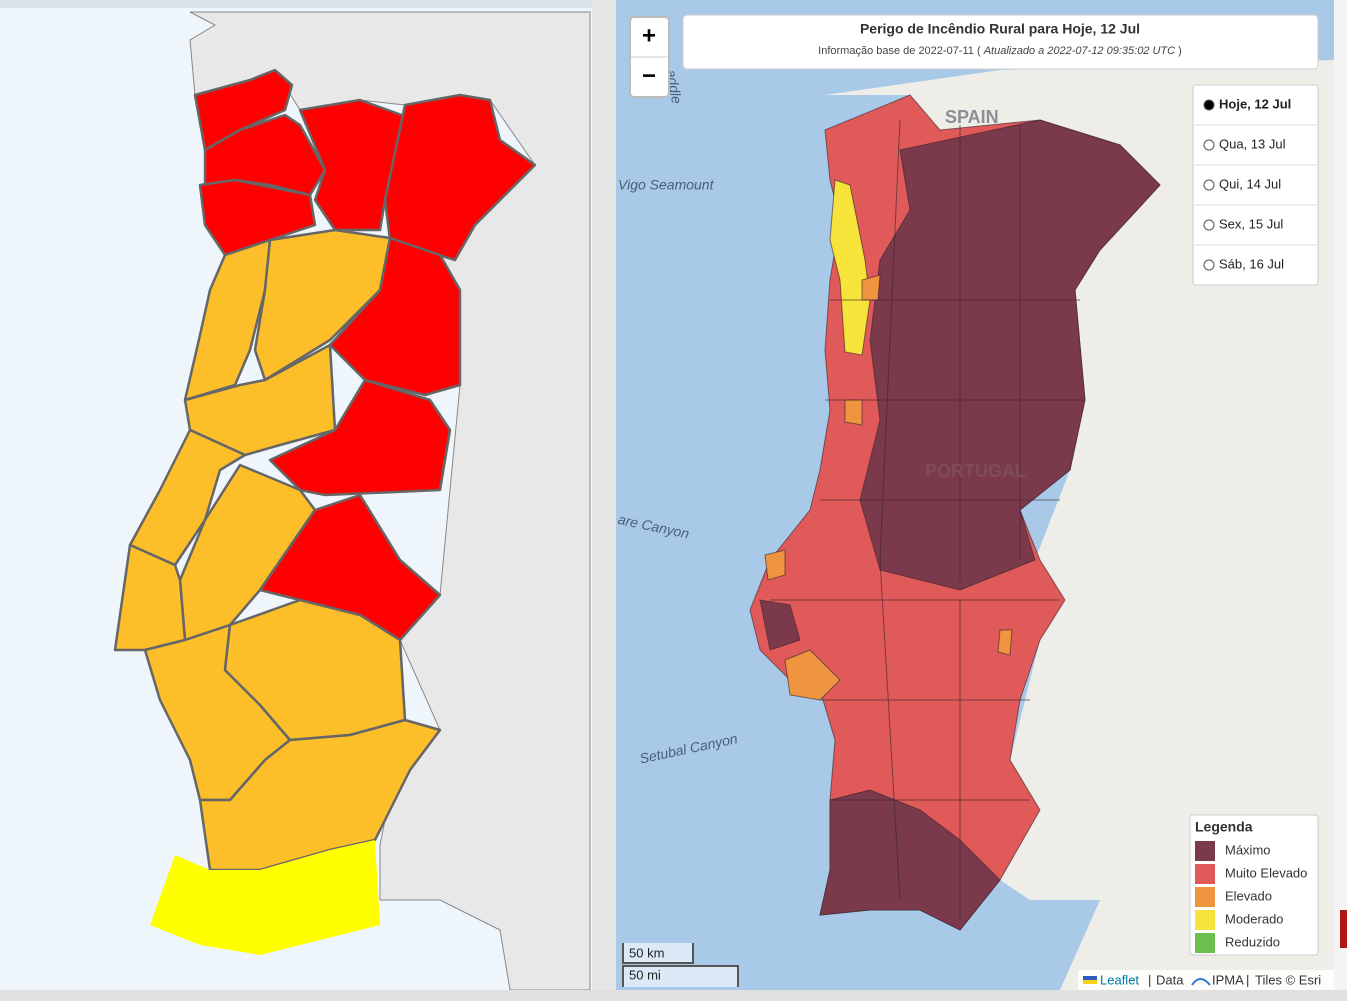  What do you see at coordinates (296, 4) in the screenshot?
I see `left-top-bar` at bounding box center [296, 4].